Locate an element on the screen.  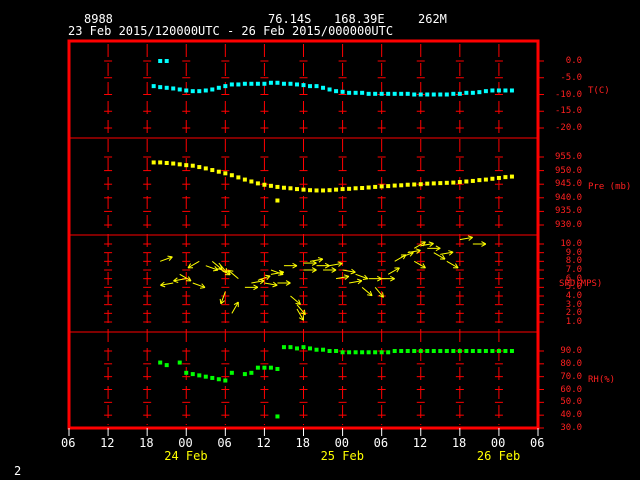
y-tick-label: 4.0 is located at coordinates (574, 296).